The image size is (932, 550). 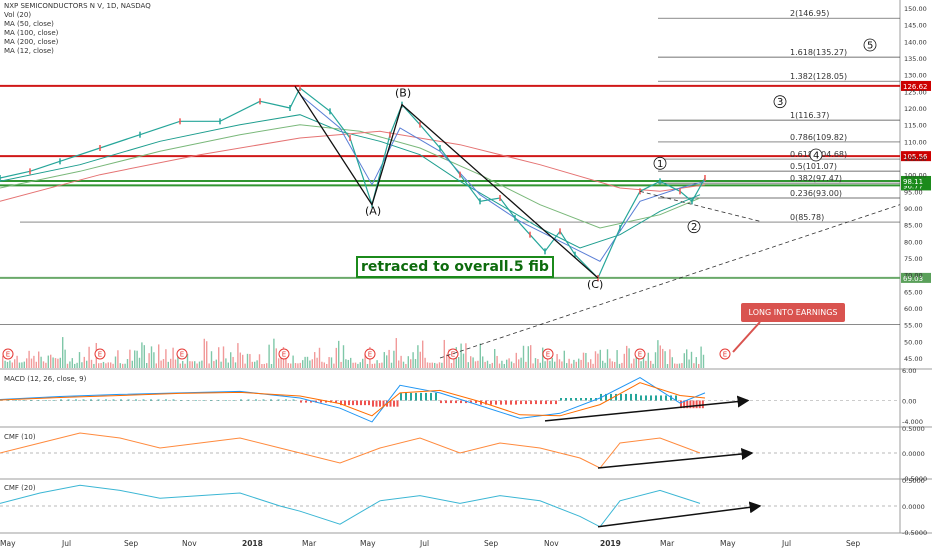 What do you see at coordinates (913, 186) in the screenshot?
I see `level-tag-text: 96.77` at bounding box center [913, 186].